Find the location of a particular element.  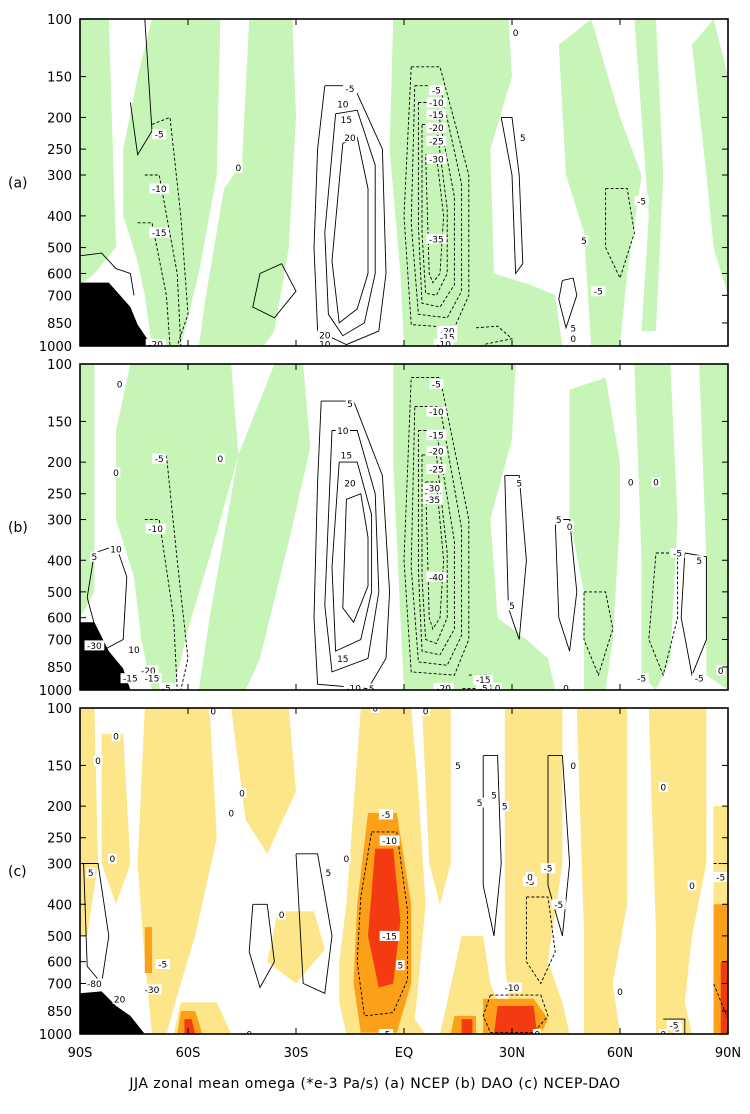

y-tick-label: 200 is located at coordinates (59, 807).